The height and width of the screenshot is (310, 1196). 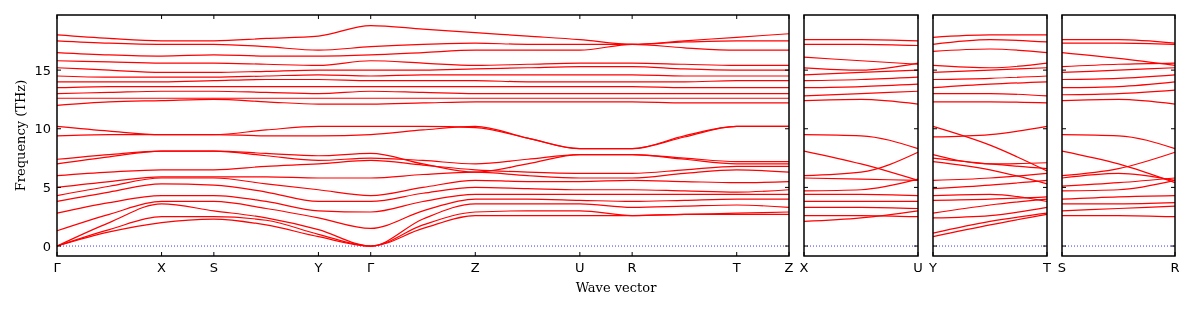 What do you see at coordinates (46, 246) in the screenshot?
I see `y-tick-label: 0` at bounding box center [46, 246].